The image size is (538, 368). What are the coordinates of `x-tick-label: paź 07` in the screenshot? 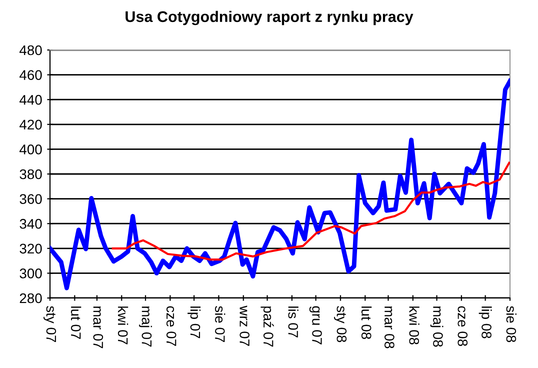 It's located at (267, 326).